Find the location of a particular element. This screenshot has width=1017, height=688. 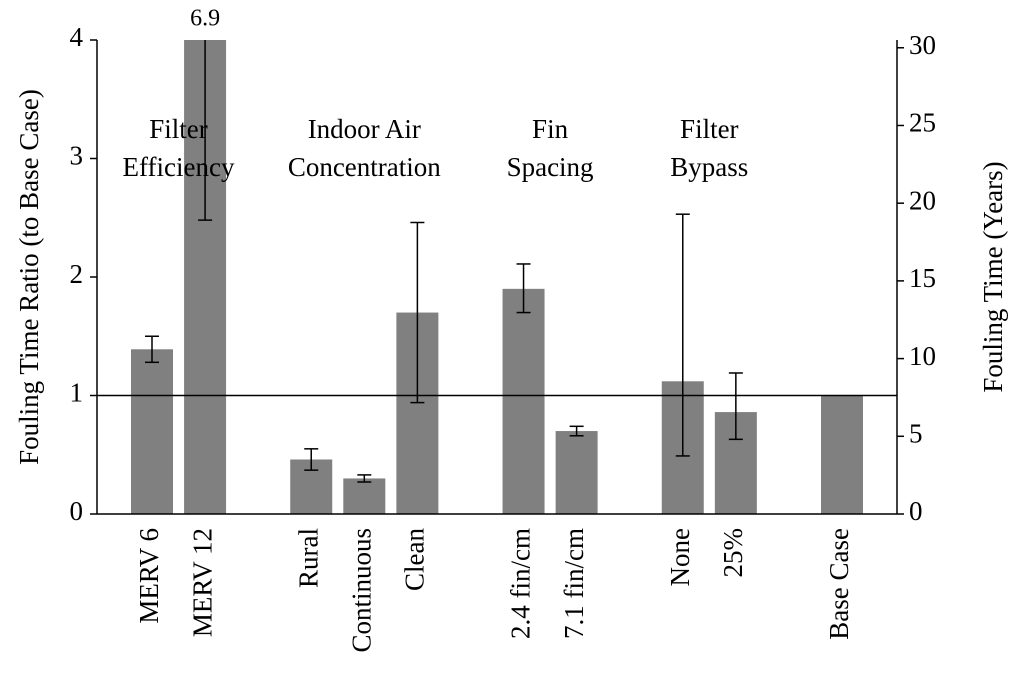

group-label: Concentration is located at coordinates (364, 167).